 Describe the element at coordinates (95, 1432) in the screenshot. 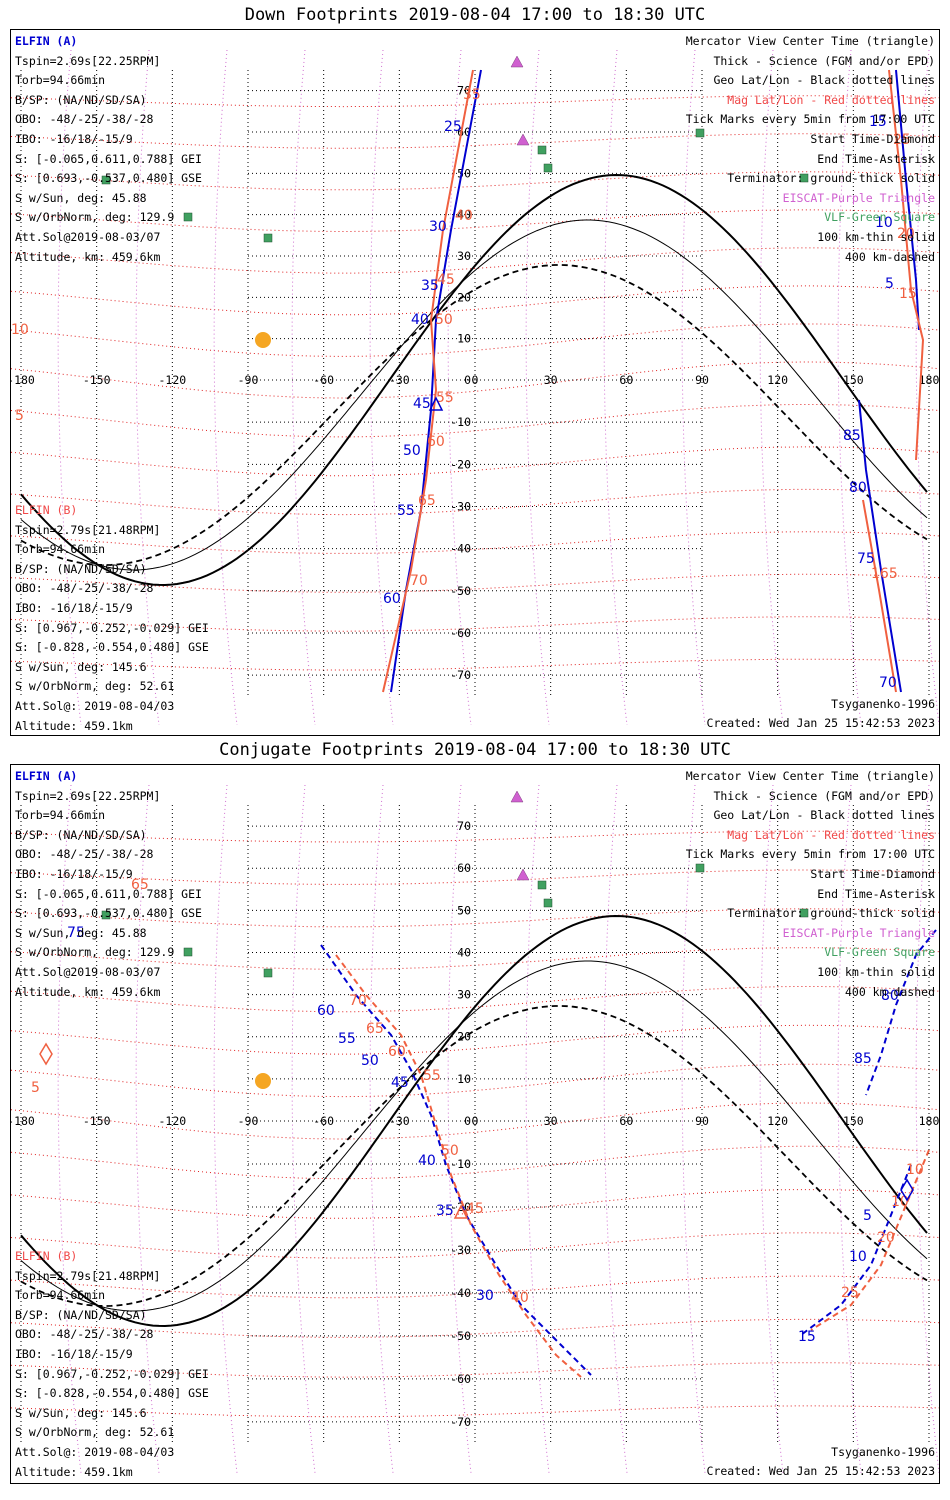

I see `elfin-b-info-line: S w/OrbNorm, deg: 52.61` at that location.